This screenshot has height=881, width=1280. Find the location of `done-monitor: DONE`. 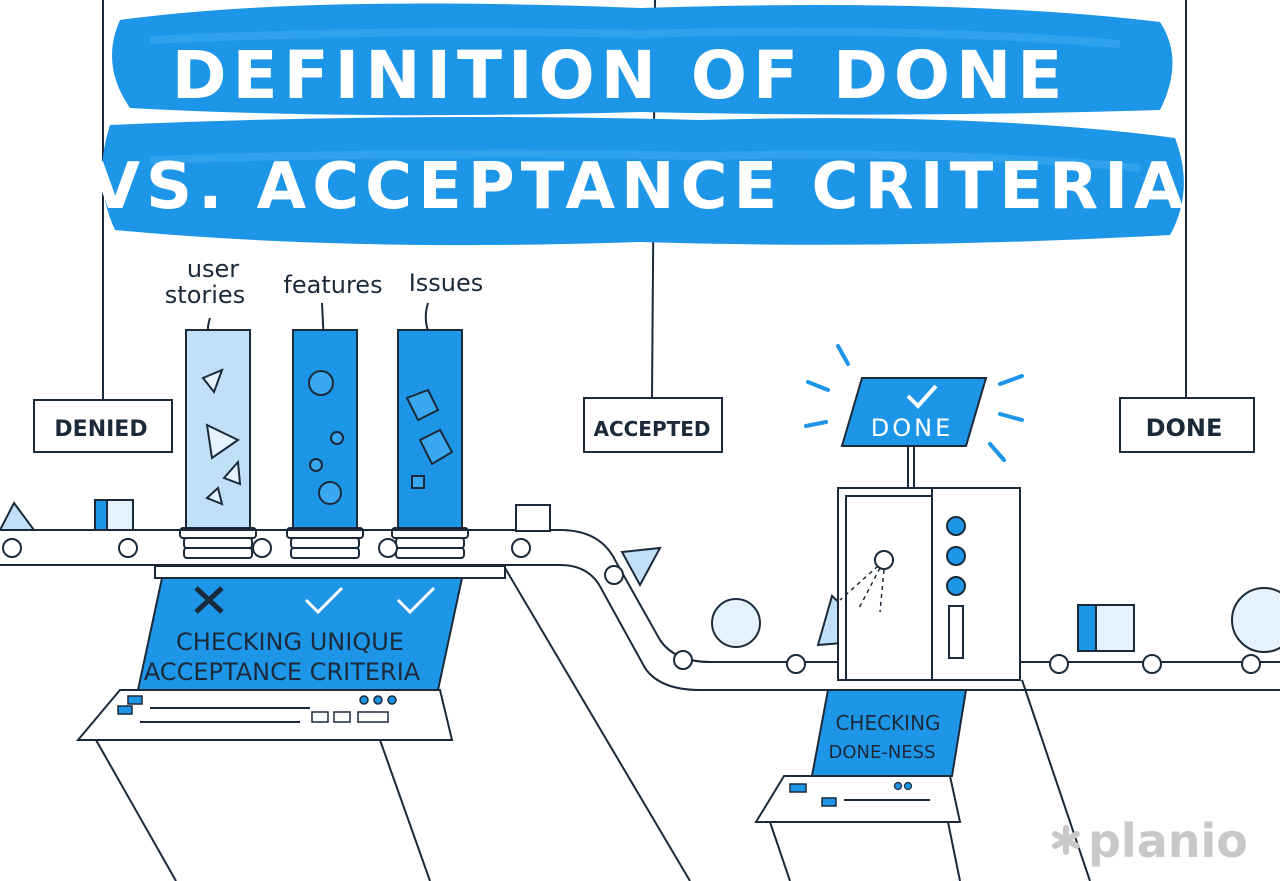

done-monitor: DONE is located at coordinates (914, 416).